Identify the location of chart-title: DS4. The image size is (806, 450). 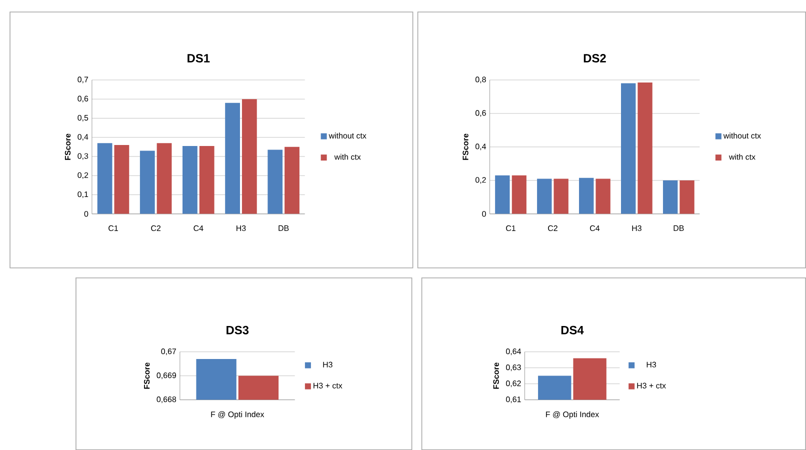
(572, 330).